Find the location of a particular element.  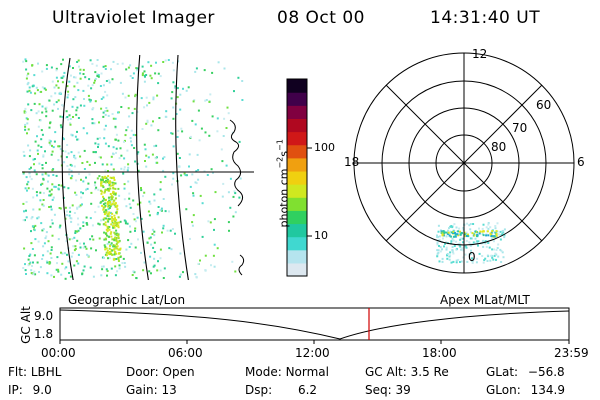

colorbar-segment is located at coordinates (297, 112).